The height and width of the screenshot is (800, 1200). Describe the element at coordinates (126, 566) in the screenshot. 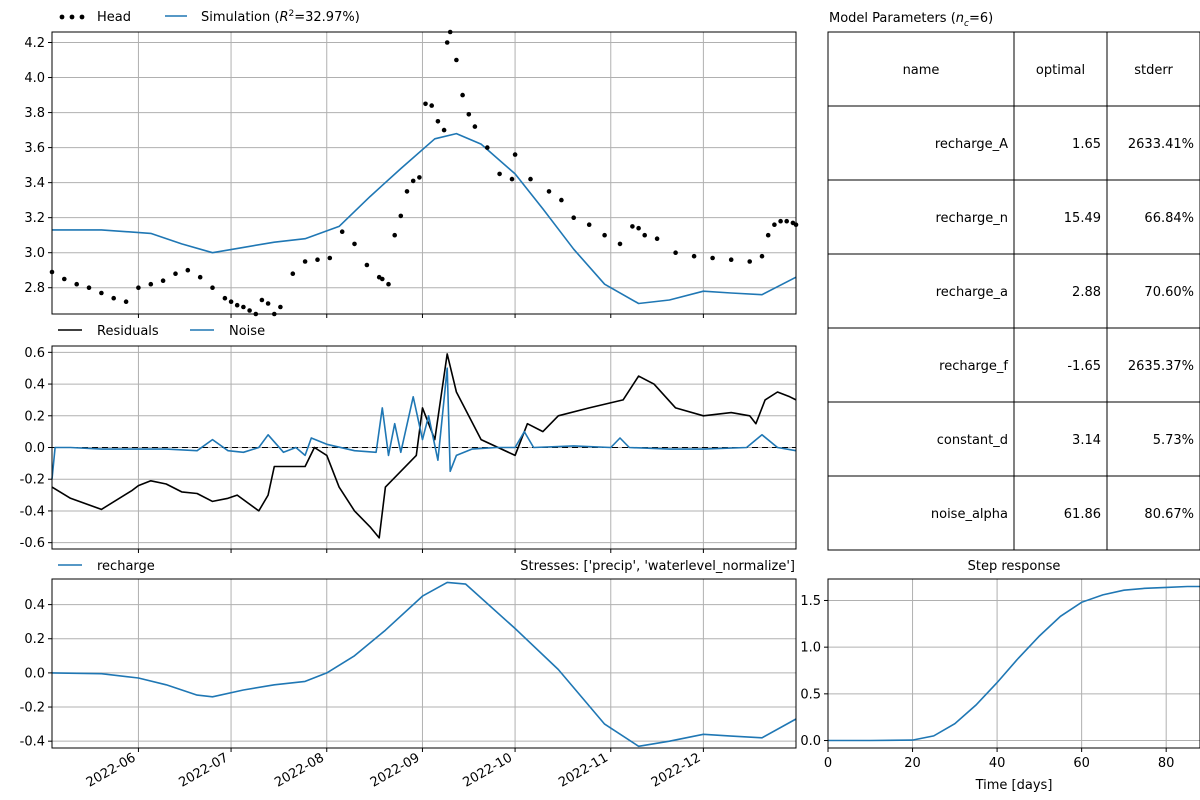

I see `recharge-legend-label: recharge` at that location.